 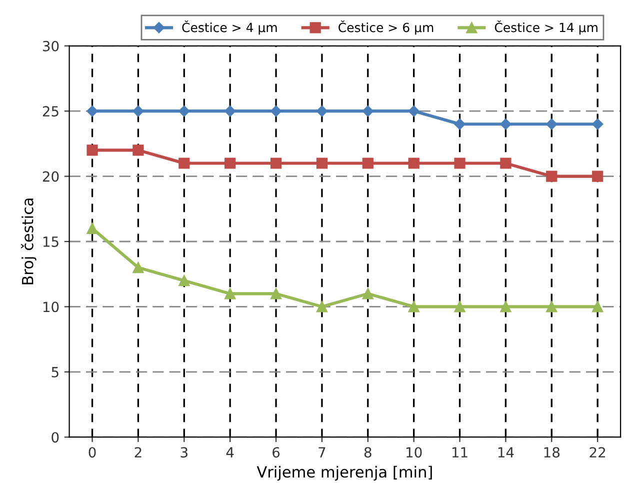 What do you see at coordinates (276, 452) in the screenshot?
I see `x-tick-label: 6` at bounding box center [276, 452].